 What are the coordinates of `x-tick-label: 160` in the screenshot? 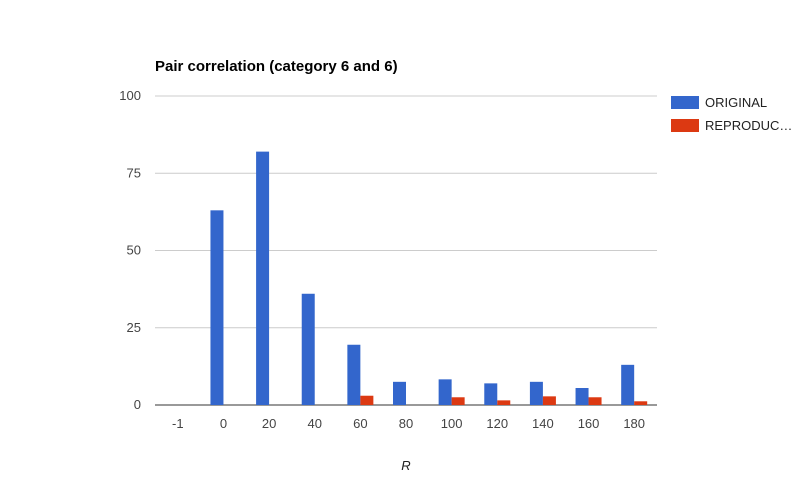 It's located at (589, 423).